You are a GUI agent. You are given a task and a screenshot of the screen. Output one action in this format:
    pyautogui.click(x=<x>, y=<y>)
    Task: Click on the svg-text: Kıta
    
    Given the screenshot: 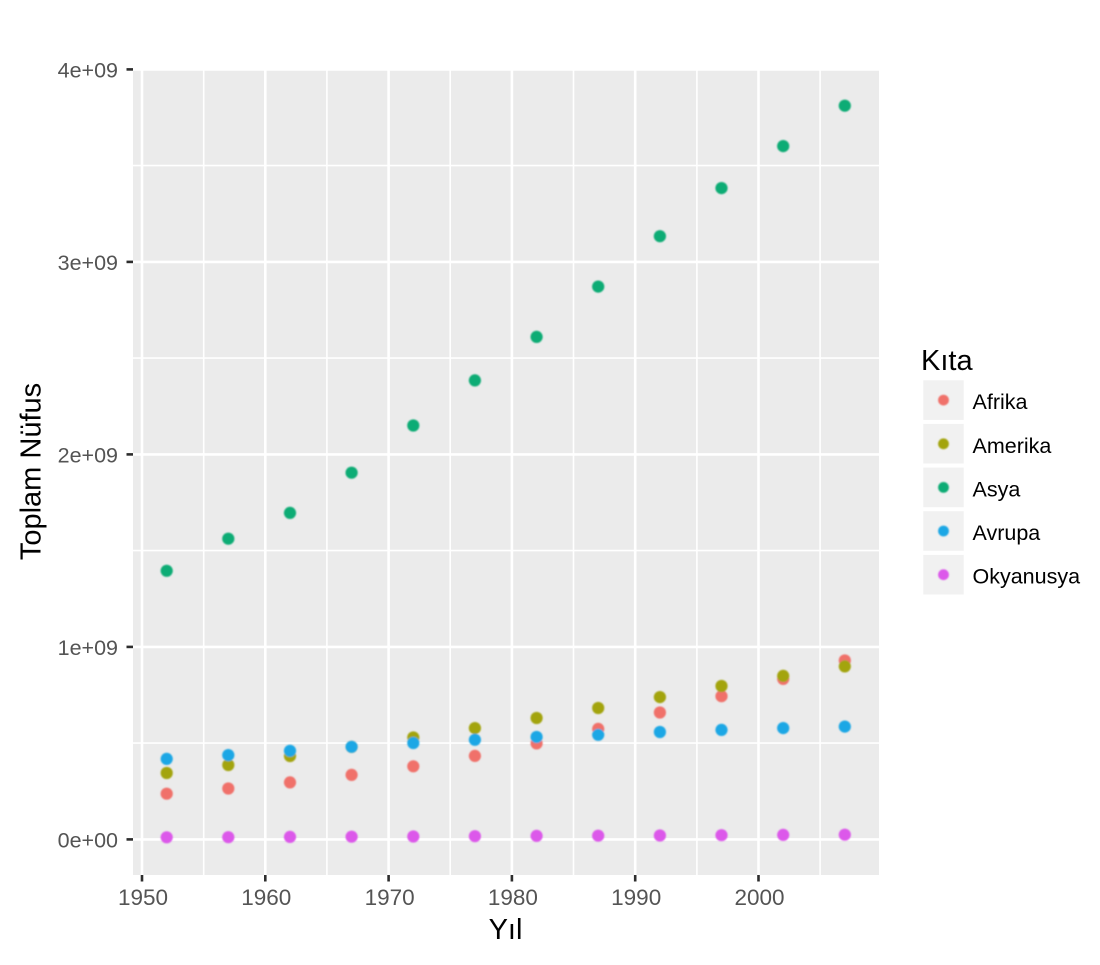 What is the action you would take?
    pyautogui.click(x=947, y=361)
    